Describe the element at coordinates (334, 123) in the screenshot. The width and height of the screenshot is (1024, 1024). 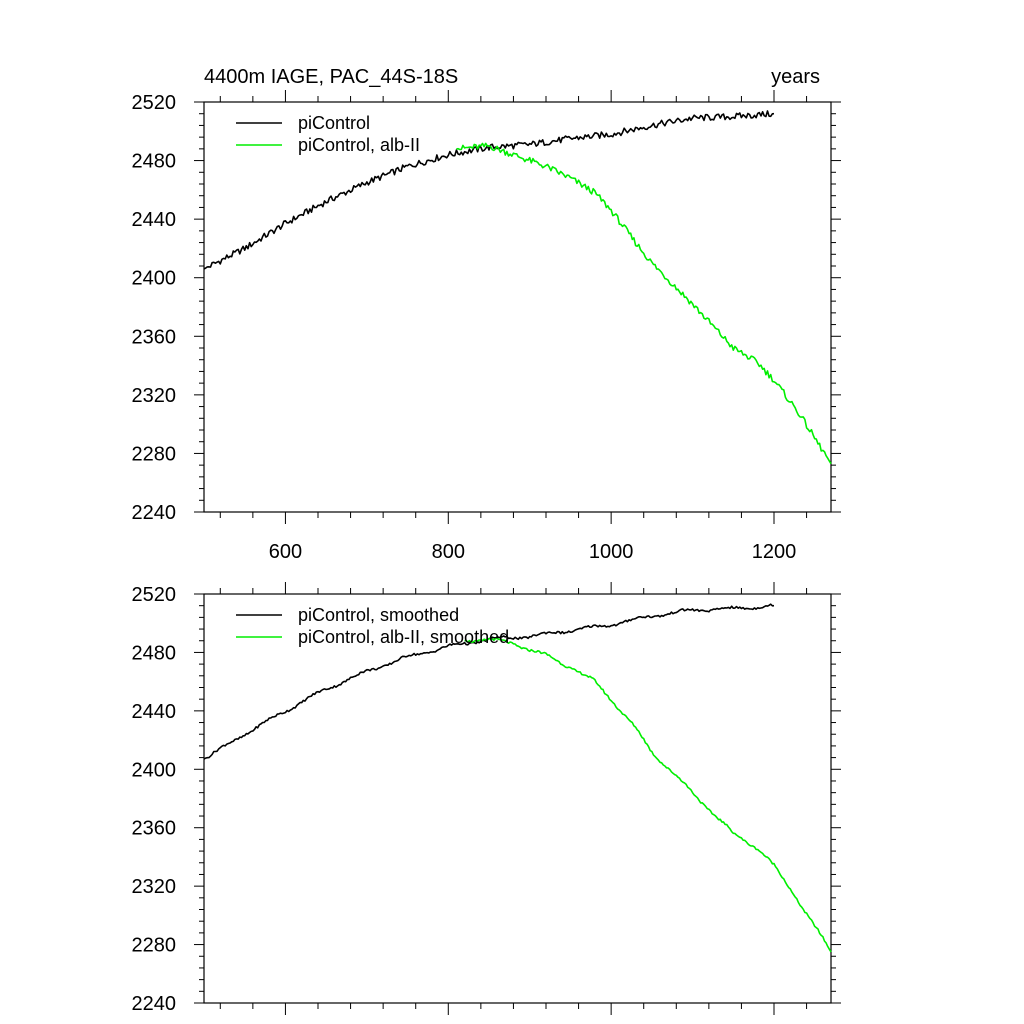
I see `legend-label: piControl` at that location.